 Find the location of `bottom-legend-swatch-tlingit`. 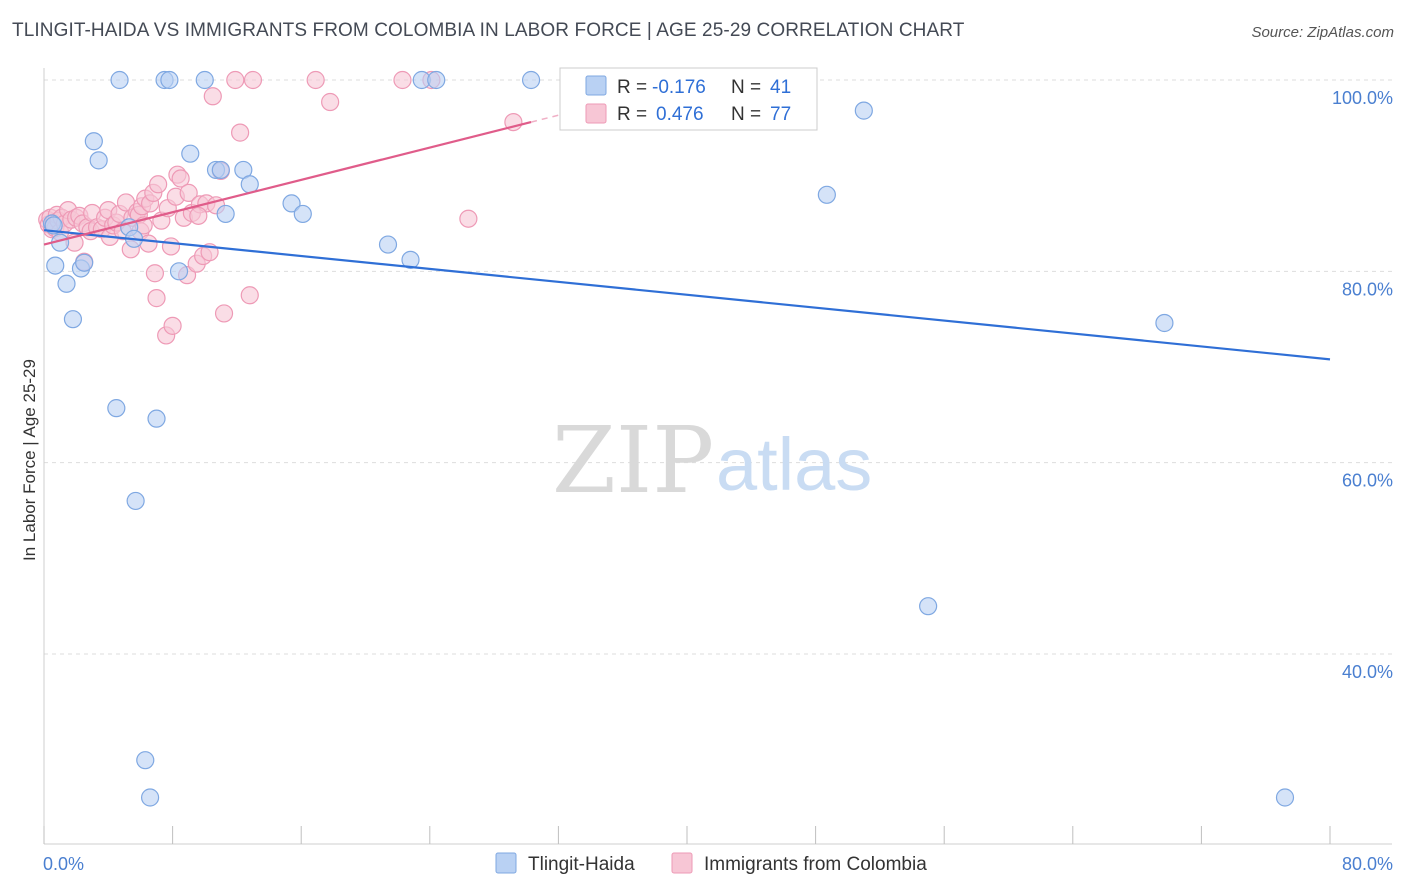

bottom-legend-swatch-tlingit is located at coordinates (506, 863).